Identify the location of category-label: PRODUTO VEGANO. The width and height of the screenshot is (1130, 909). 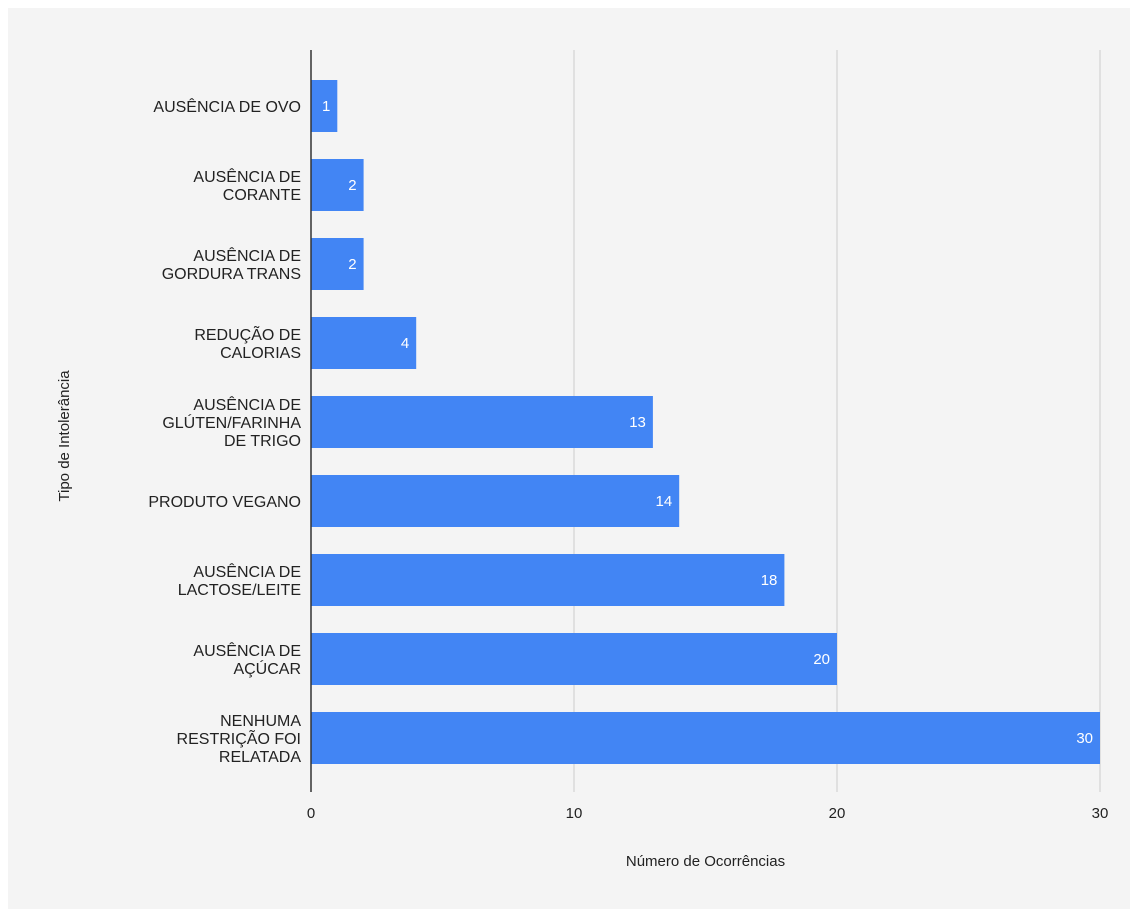
(224, 502).